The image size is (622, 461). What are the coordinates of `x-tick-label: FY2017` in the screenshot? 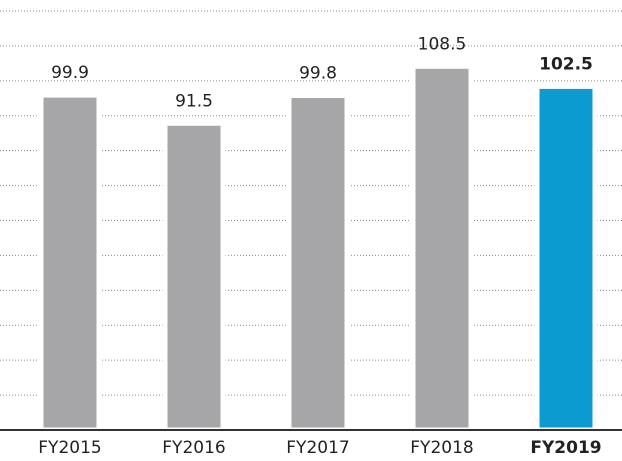 It's located at (317, 448).